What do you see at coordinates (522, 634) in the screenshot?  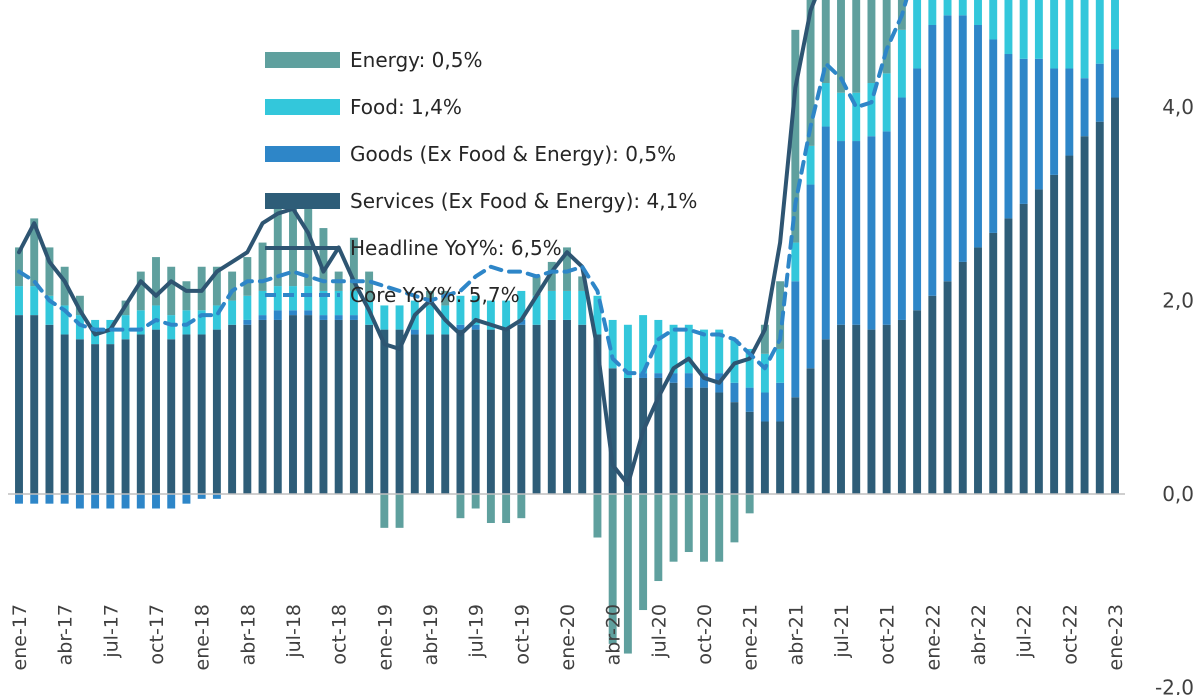 I see `x-tick-label: oct-19` at bounding box center [522, 634].